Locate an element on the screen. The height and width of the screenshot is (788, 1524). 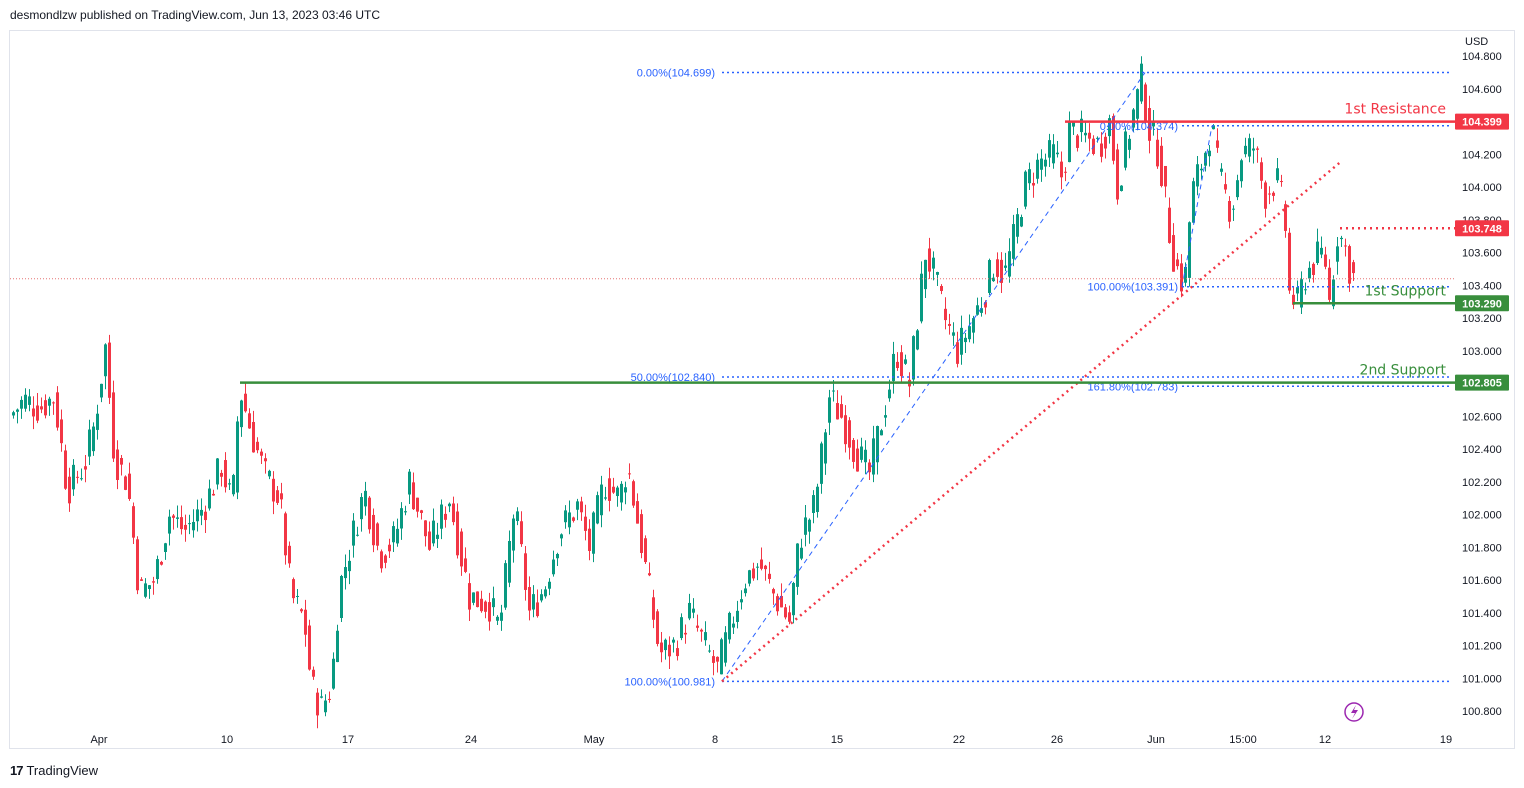
x-tick-label: 15 is located at coordinates (837, 740).